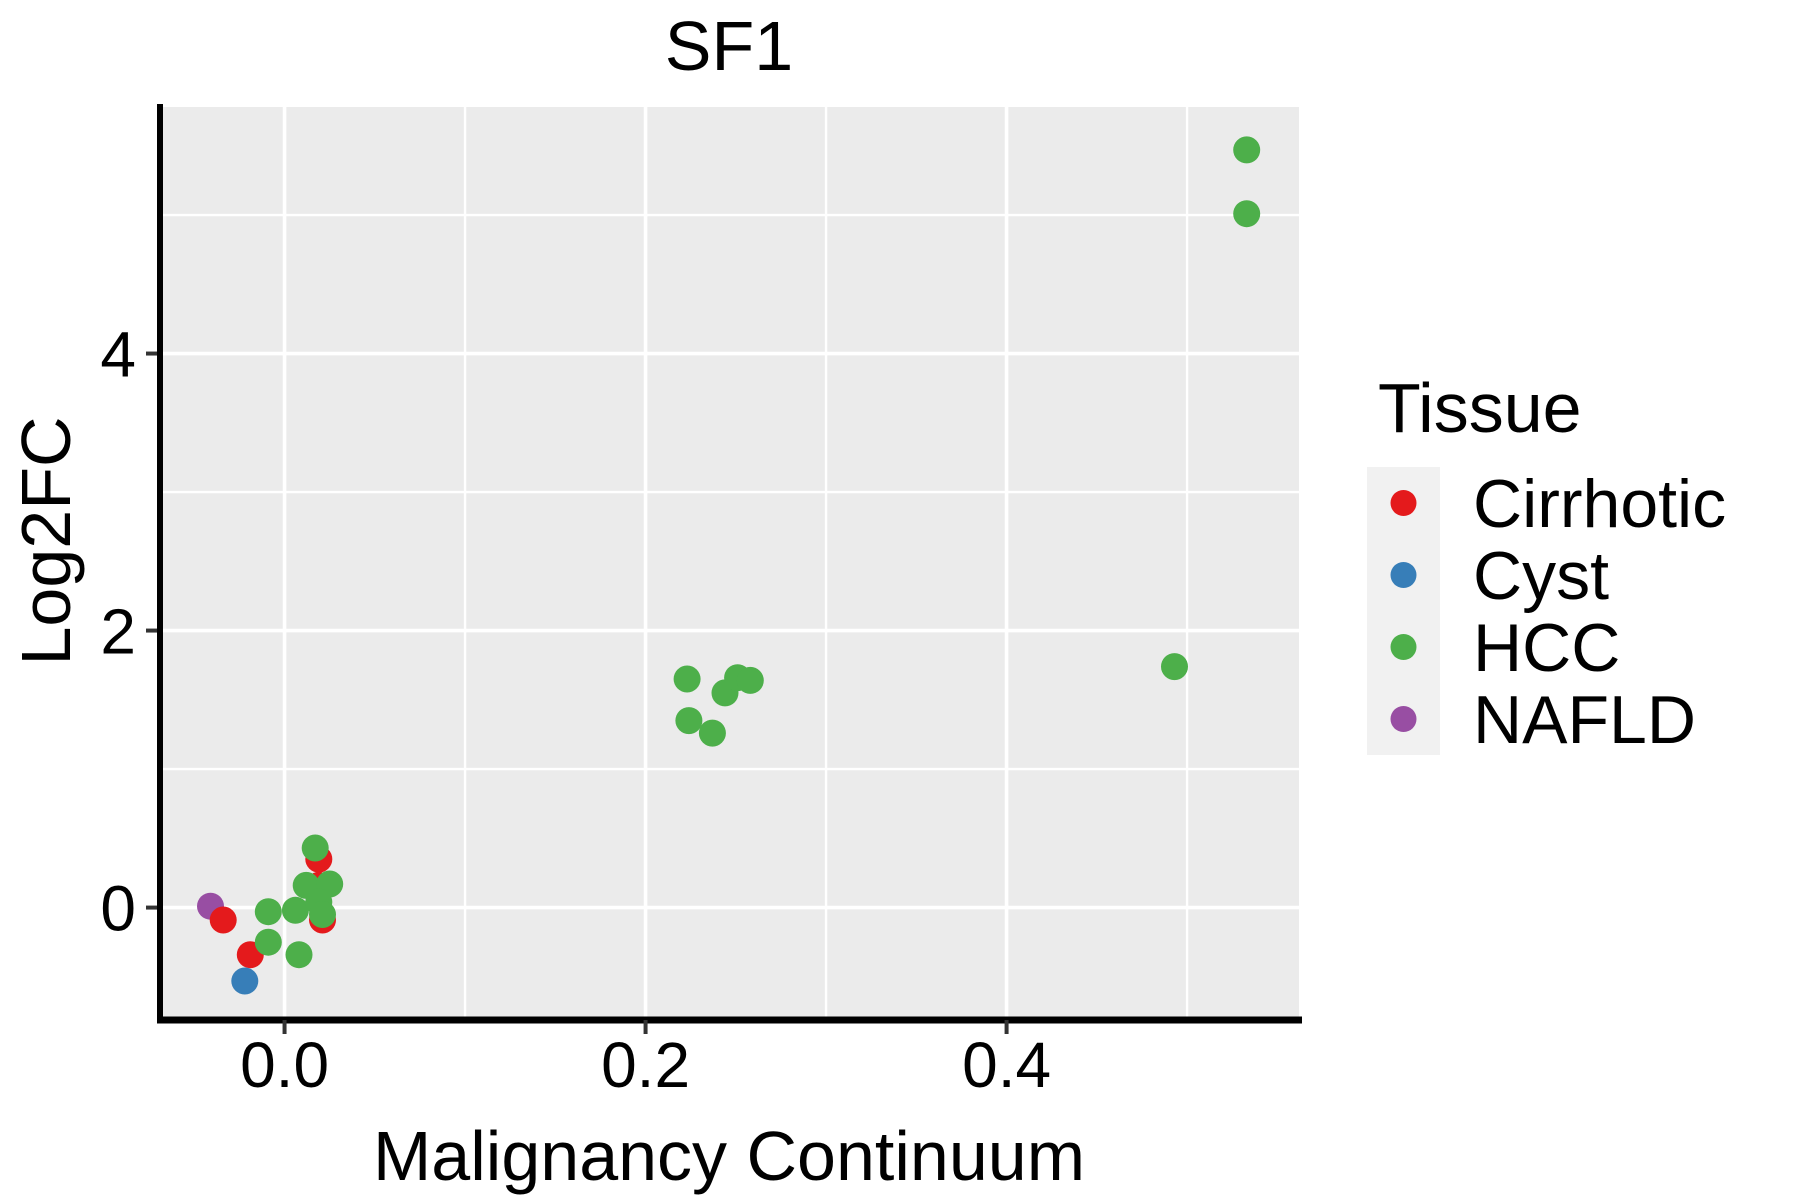 This screenshot has height=1200, width=1800. I want to click on legend-label-nafld: NAFLD, so click(1584, 720).